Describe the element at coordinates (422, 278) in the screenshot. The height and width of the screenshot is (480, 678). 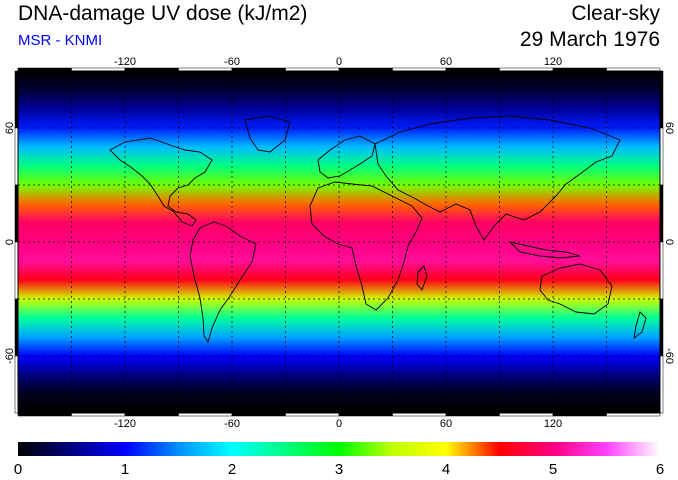
I see `coastline-madagascar` at that location.